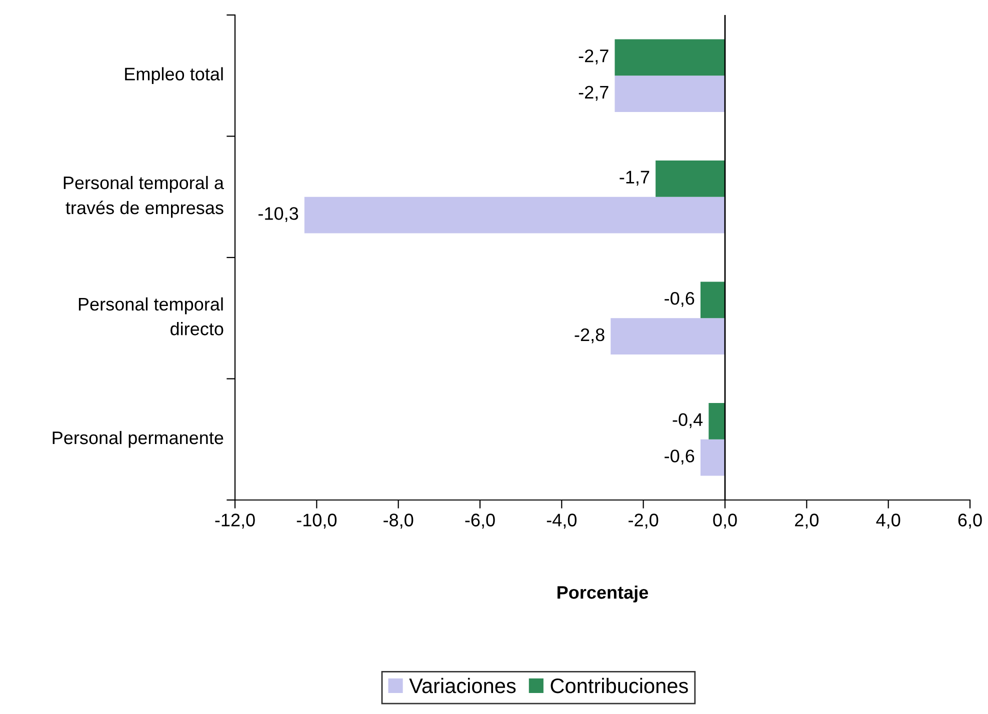 This screenshot has width=988, height=714. What do you see at coordinates (174, 75) in the screenshot?
I see `y-tick-label: Empleo total` at bounding box center [174, 75].